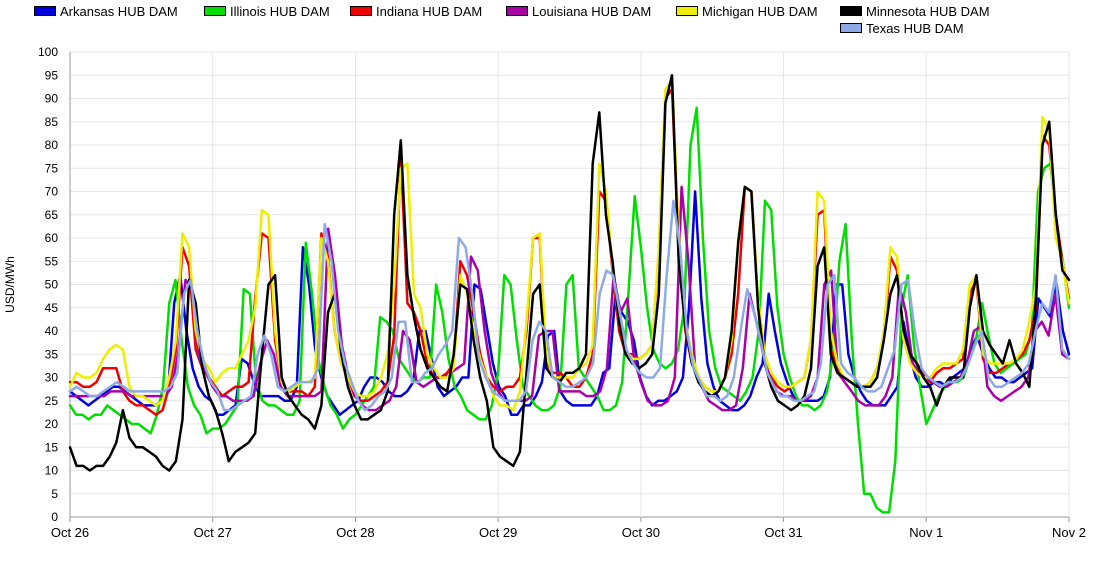 This screenshot has width=1100, height=575. I want to click on legend-item: Louisiana HUB DAM, so click(578, 11).